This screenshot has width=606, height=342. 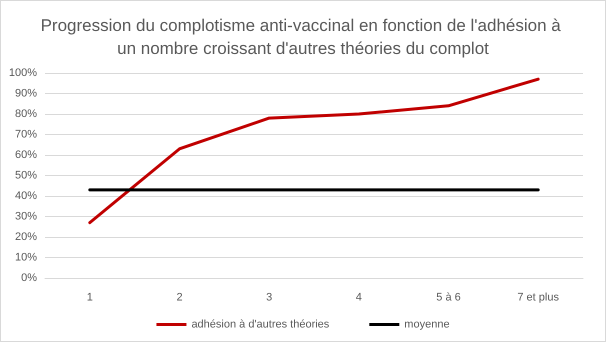 What do you see at coordinates (89, 298) in the screenshot?
I see `x-tick-label: 1` at bounding box center [89, 298].